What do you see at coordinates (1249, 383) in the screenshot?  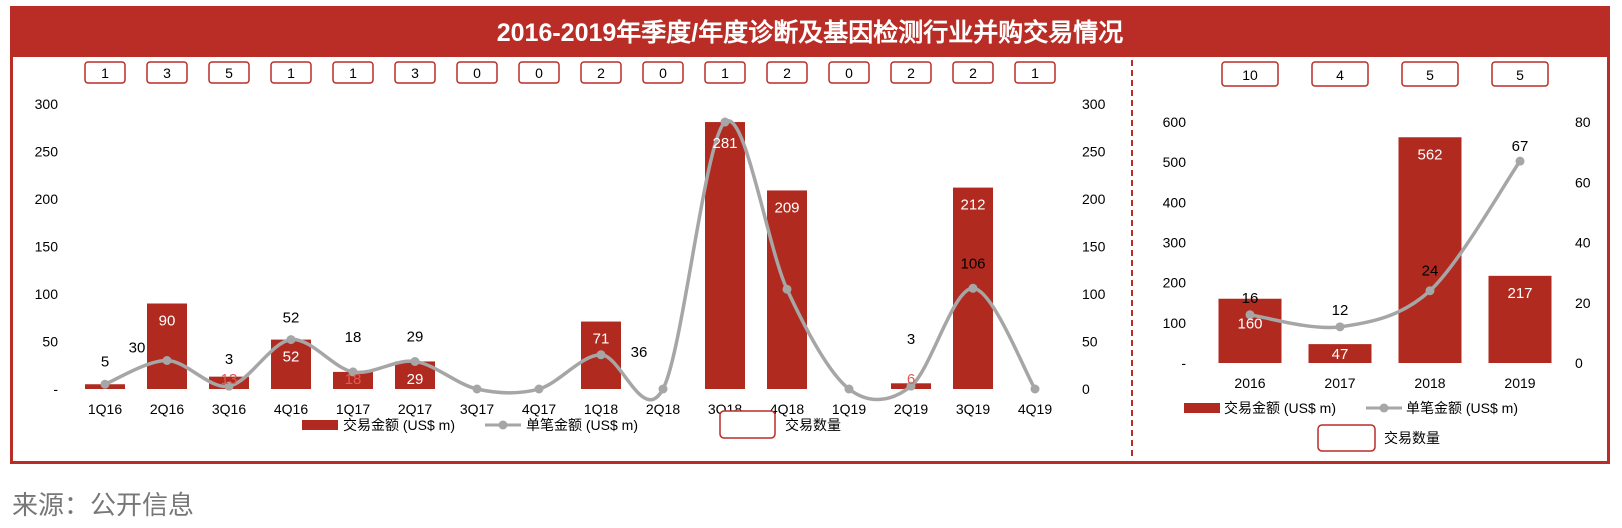 I see `x-tick-label: 2016` at bounding box center [1249, 383].